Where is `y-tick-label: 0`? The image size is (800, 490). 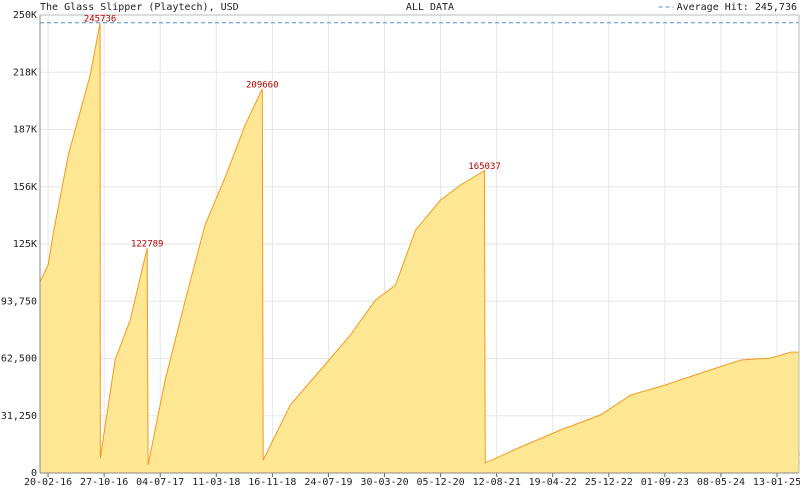
y-tick-label: 0 is located at coordinates (34, 473).